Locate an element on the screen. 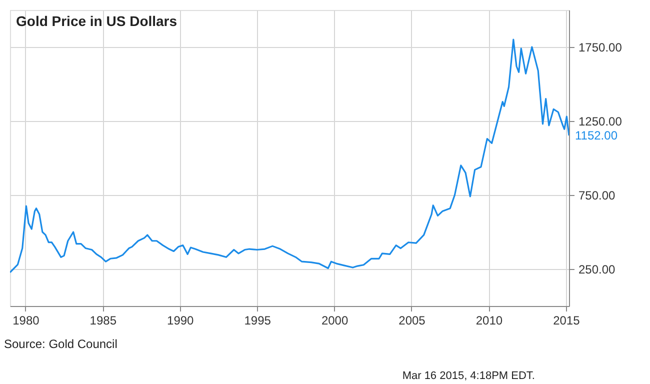 This screenshot has height=384, width=650. annotation: 1152.00 is located at coordinates (596, 135).